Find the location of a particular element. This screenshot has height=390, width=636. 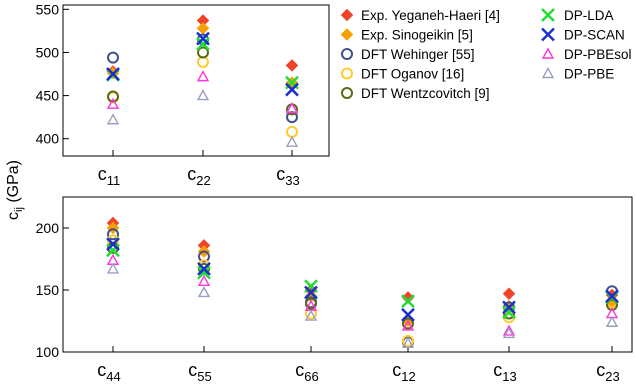

bottom-point-dppbesol-c55-shape is located at coordinates (204, 280).